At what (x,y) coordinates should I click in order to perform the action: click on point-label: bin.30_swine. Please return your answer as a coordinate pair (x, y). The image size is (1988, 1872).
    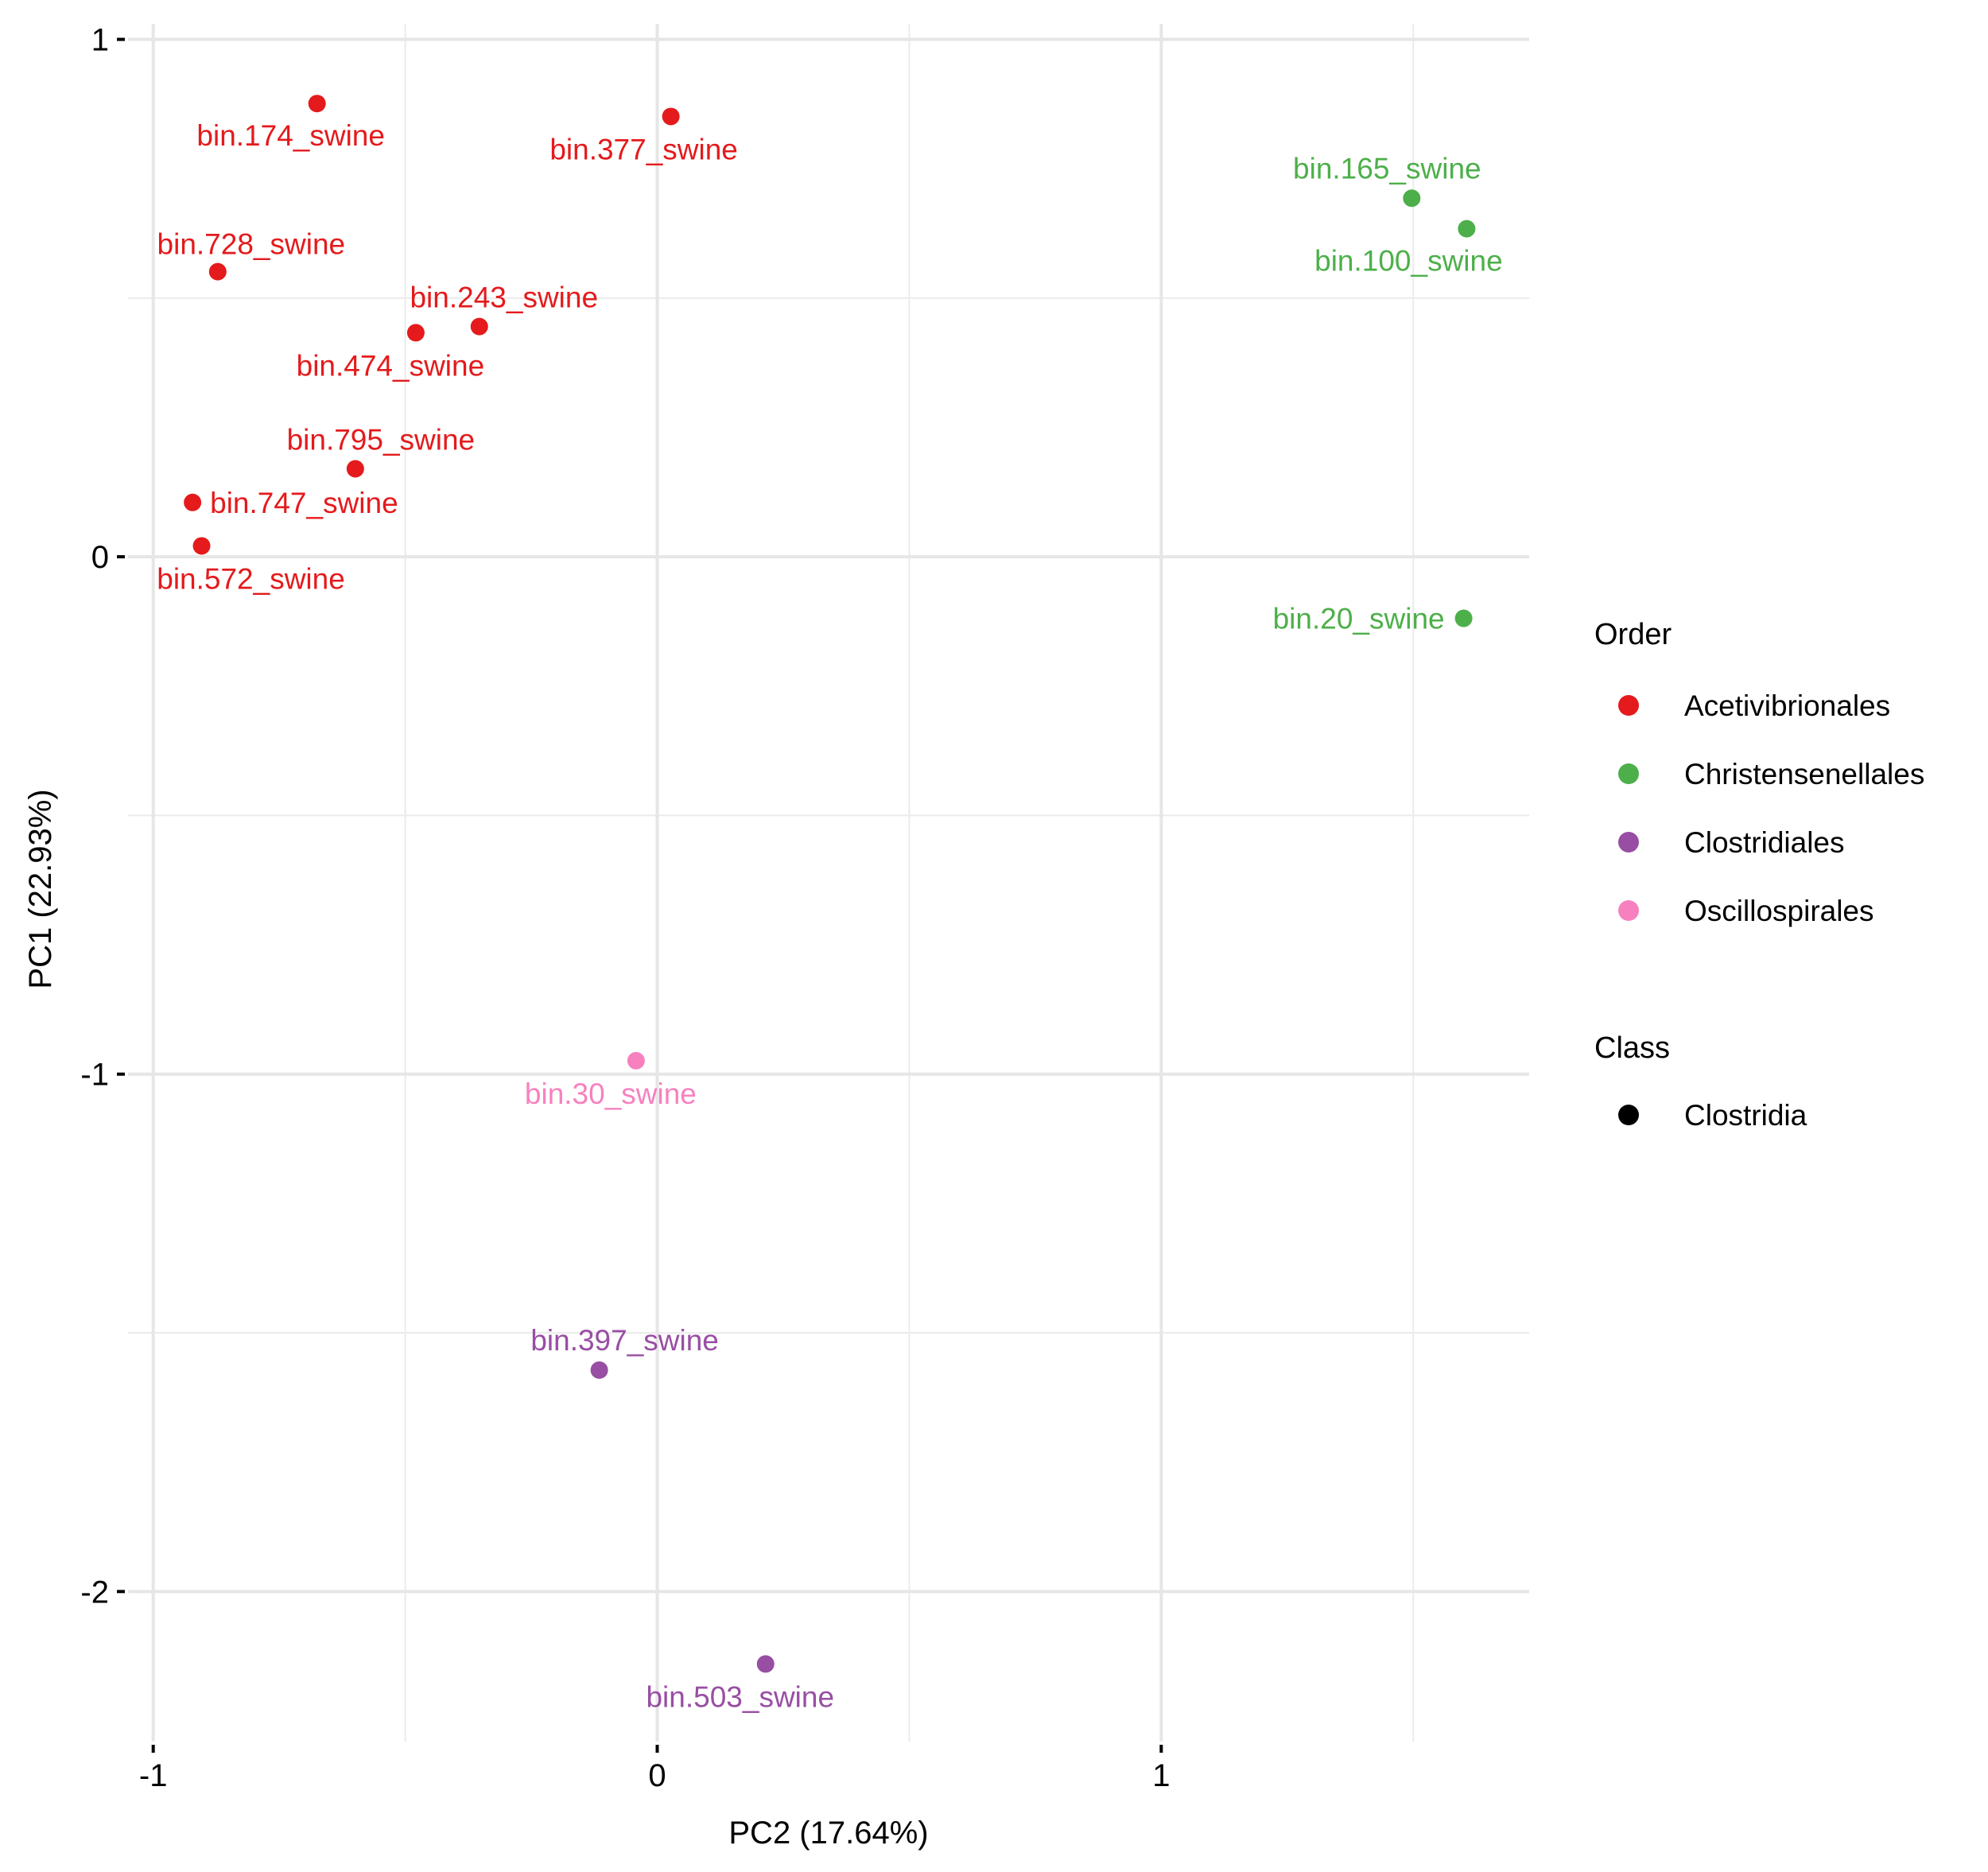
    Looking at the image, I should click on (611, 1094).